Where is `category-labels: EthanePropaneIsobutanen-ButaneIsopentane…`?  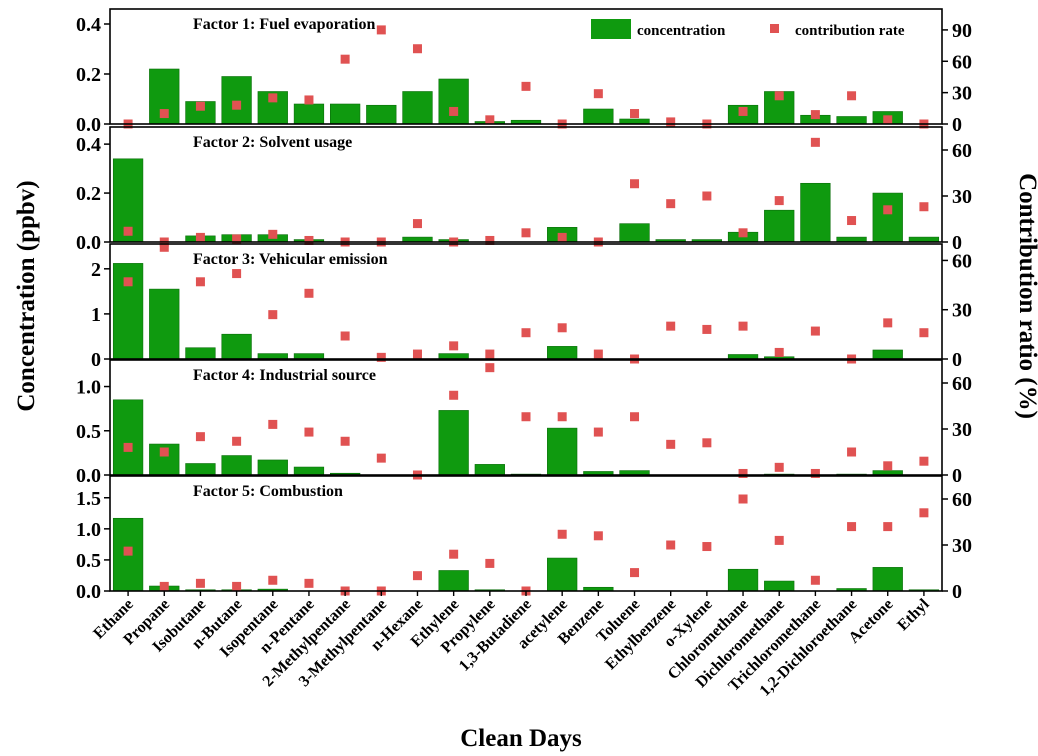 category-labels: EthanePropaneIsobutanen-ButaneIsopentane… is located at coordinates (511, 645).